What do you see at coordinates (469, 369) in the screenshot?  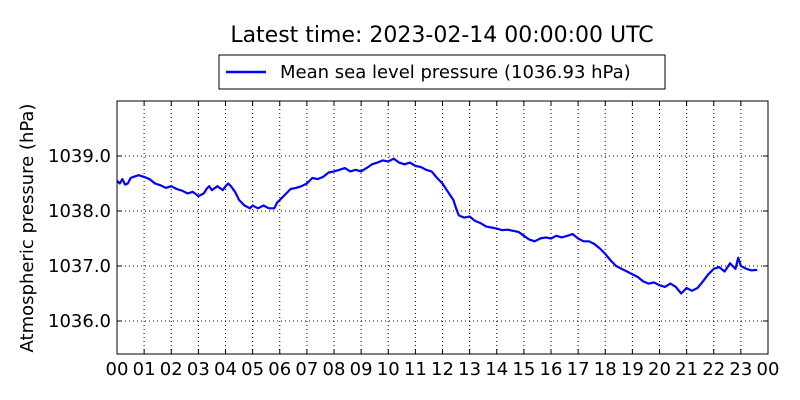 I see `x-tick-label: 13` at bounding box center [469, 369].